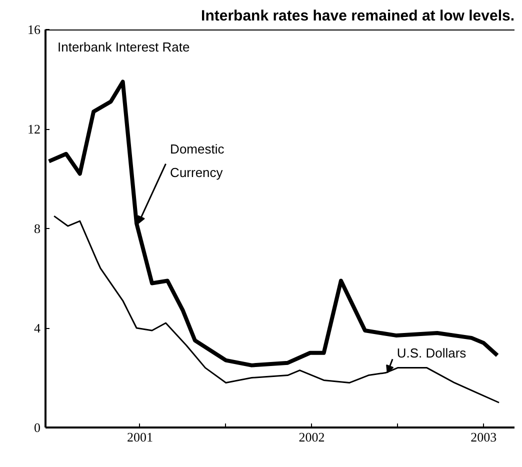 The height and width of the screenshot is (467, 522). I want to click on x-tick-label: 2002, so click(311, 437).